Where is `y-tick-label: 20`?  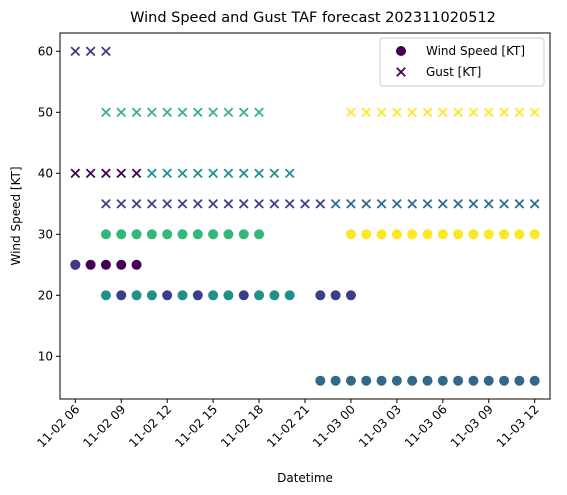
y-tick-label: 20 is located at coordinates (45, 295).